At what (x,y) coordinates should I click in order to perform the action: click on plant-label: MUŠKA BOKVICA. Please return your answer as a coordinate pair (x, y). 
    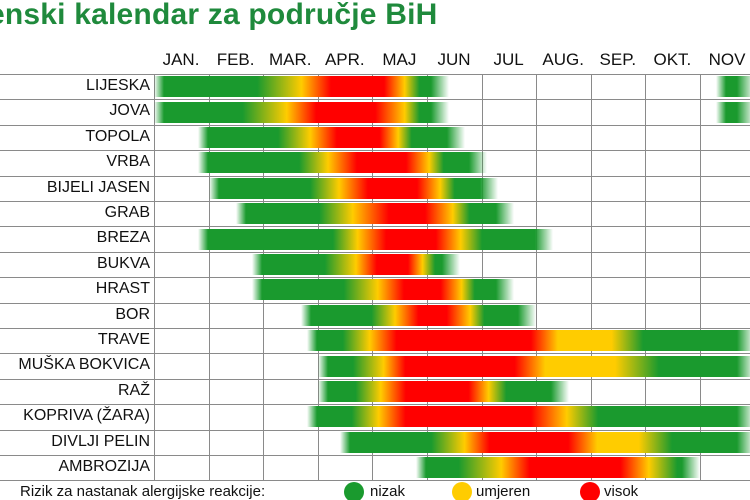
    Looking at the image, I should click on (84, 365).